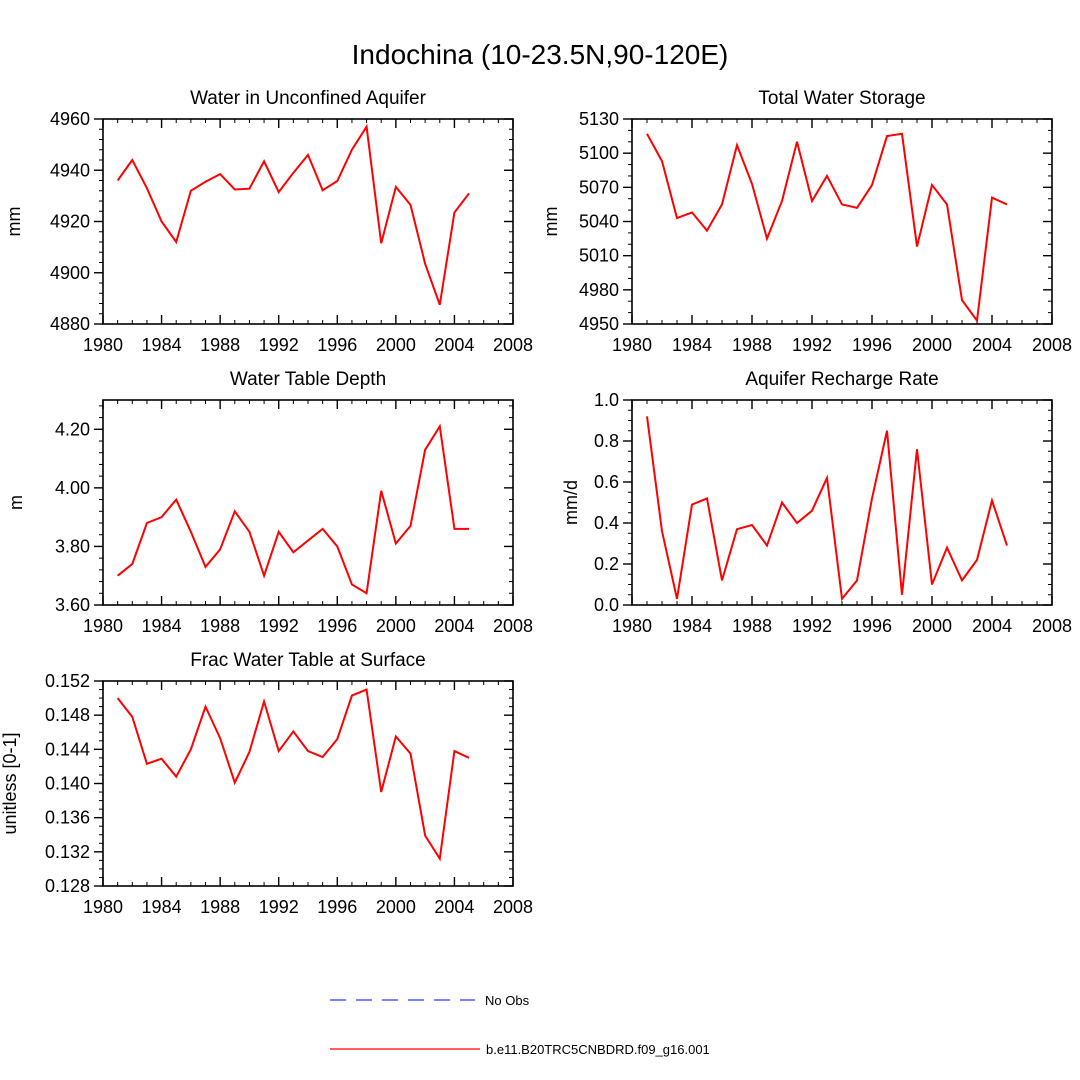 The height and width of the screenshot is (1080, 1080). I want to click on y-tick-label: 0.6, so click(606, 482).